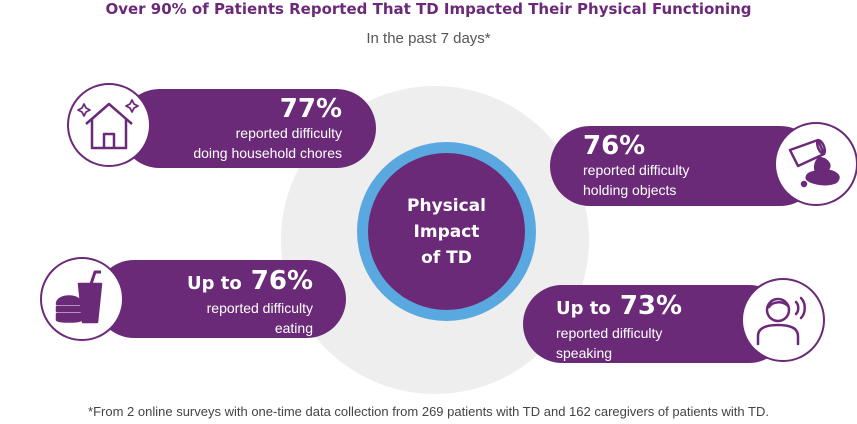  I want to click on stat-value: 77%, so click(310, 109).